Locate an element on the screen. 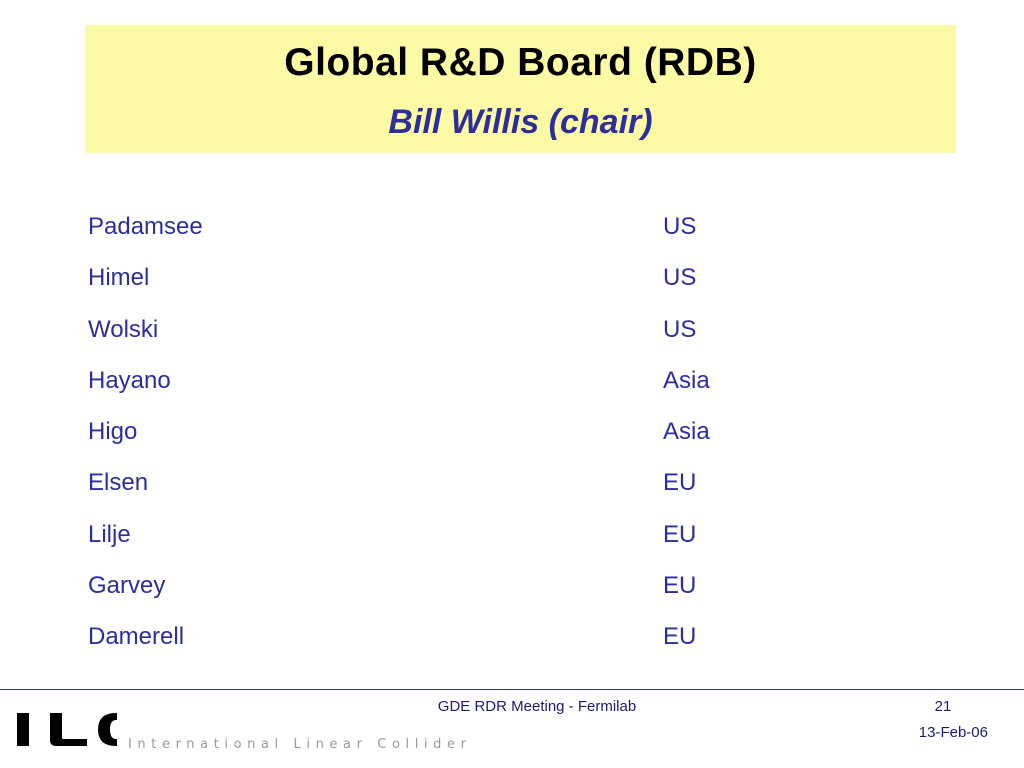 This screenshot has width=1024, height=768. tagline-word: International is located at coordinates (206, 744).